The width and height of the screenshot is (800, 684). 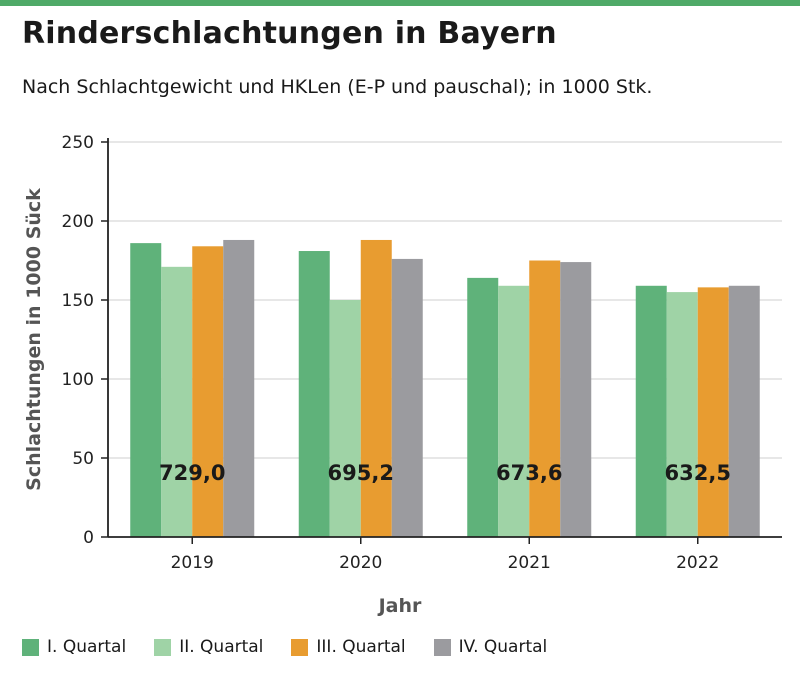 What do you see at coordinates (529, 563) in the screenshot?
I see `x-tick-label: 2021` at bounding box center [529, 563].